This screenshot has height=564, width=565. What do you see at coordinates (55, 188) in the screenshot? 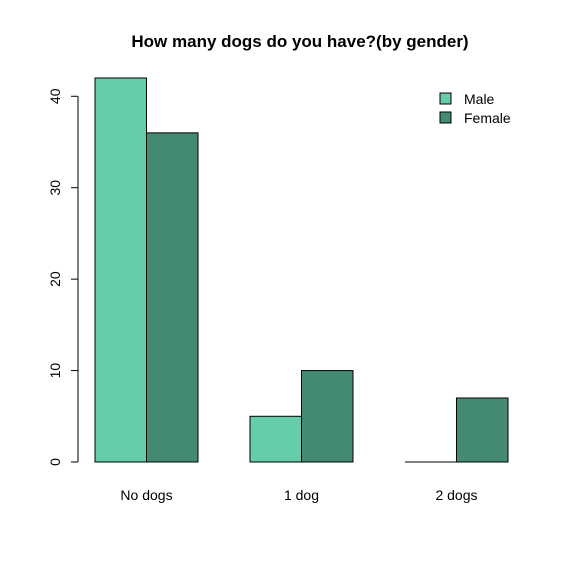
I see `y-tick-label: 30` at bounding box center [55, 188].